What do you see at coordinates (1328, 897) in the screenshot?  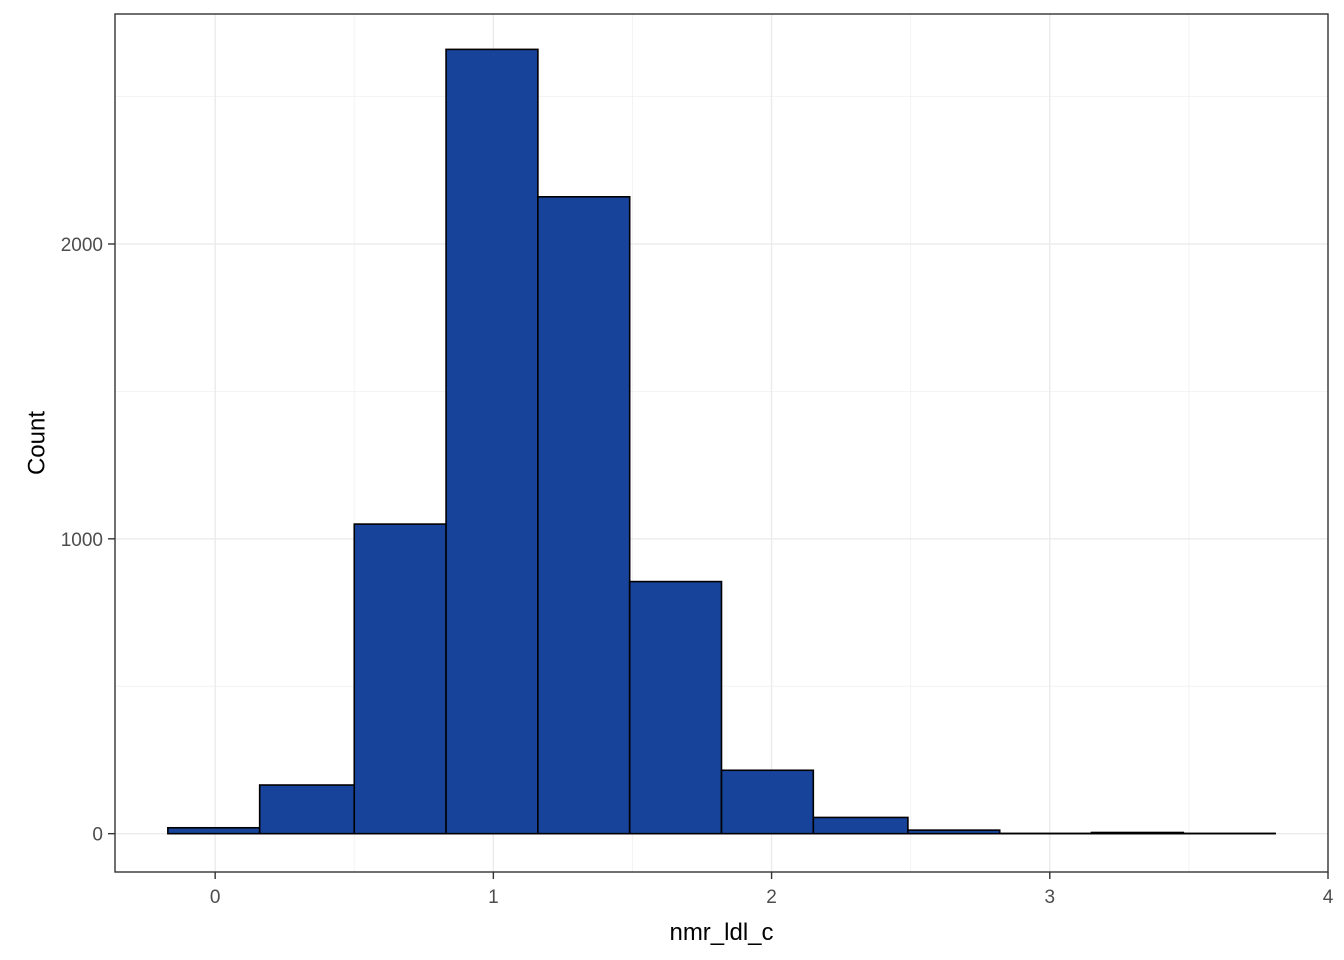 I see `x-tick-label: 4` at bounding box center [1328, 897].